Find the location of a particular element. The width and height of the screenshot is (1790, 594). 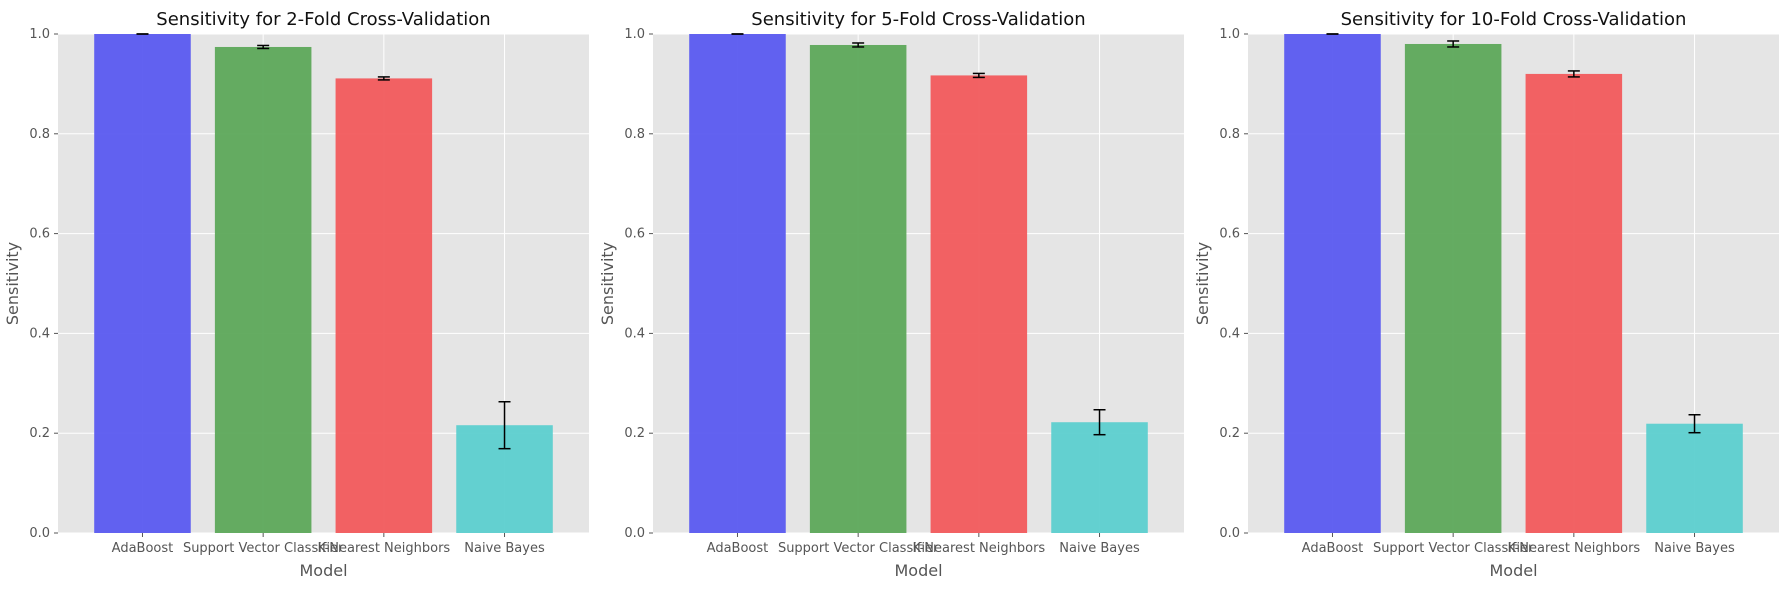

chart-title: Sensitivity for 5-Fold Cross-Validation is located at coordinates (918, 19).